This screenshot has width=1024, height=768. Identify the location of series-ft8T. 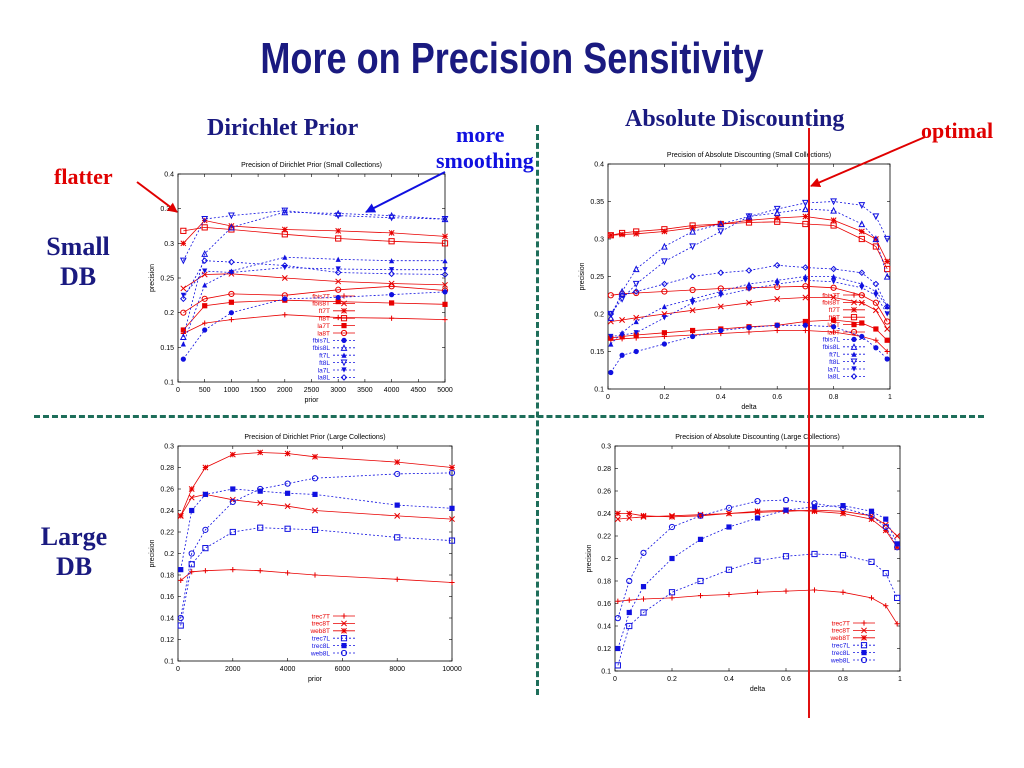
(314, 235).